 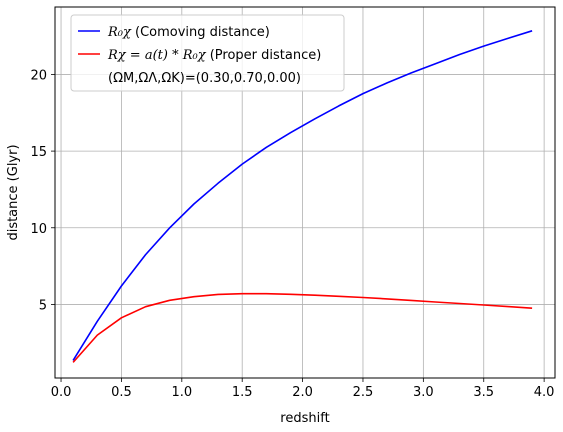 I want to click on proper-distance-line, so click(x=302, y=327).